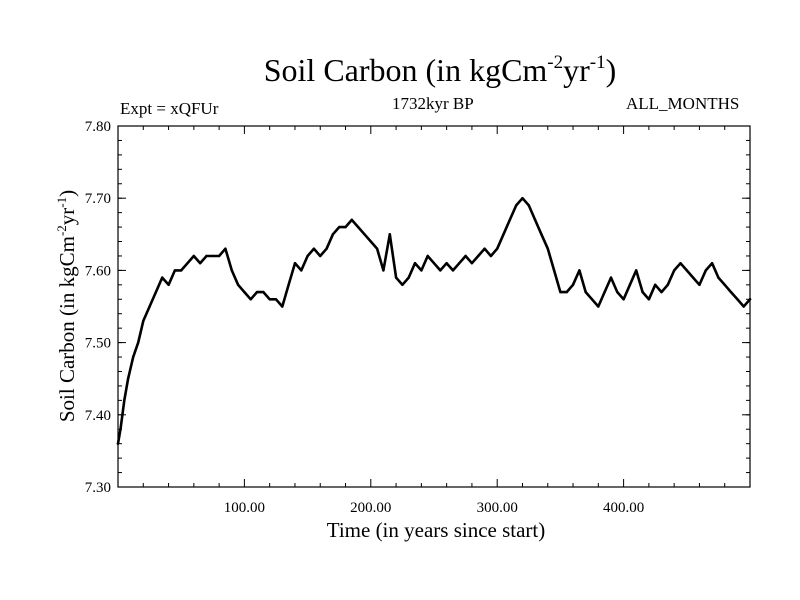 This screenshot has height=600, width=800. Describe the element at coordinates (98, 416) in the screenshot. I see `y-tick-label: 7.40` at that location.